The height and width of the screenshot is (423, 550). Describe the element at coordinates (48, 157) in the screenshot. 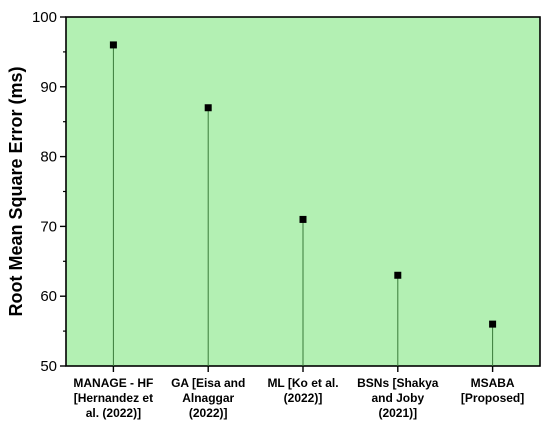

I see `y-tick-label: 80` at that location.